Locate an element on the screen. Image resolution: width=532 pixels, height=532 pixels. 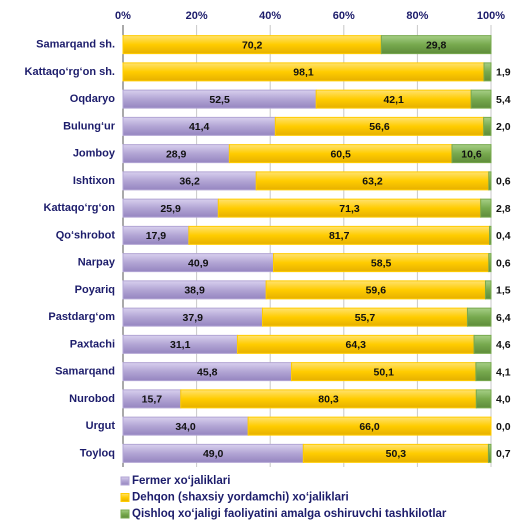
value-label: 71,3 is located at coordinates (349, 209).